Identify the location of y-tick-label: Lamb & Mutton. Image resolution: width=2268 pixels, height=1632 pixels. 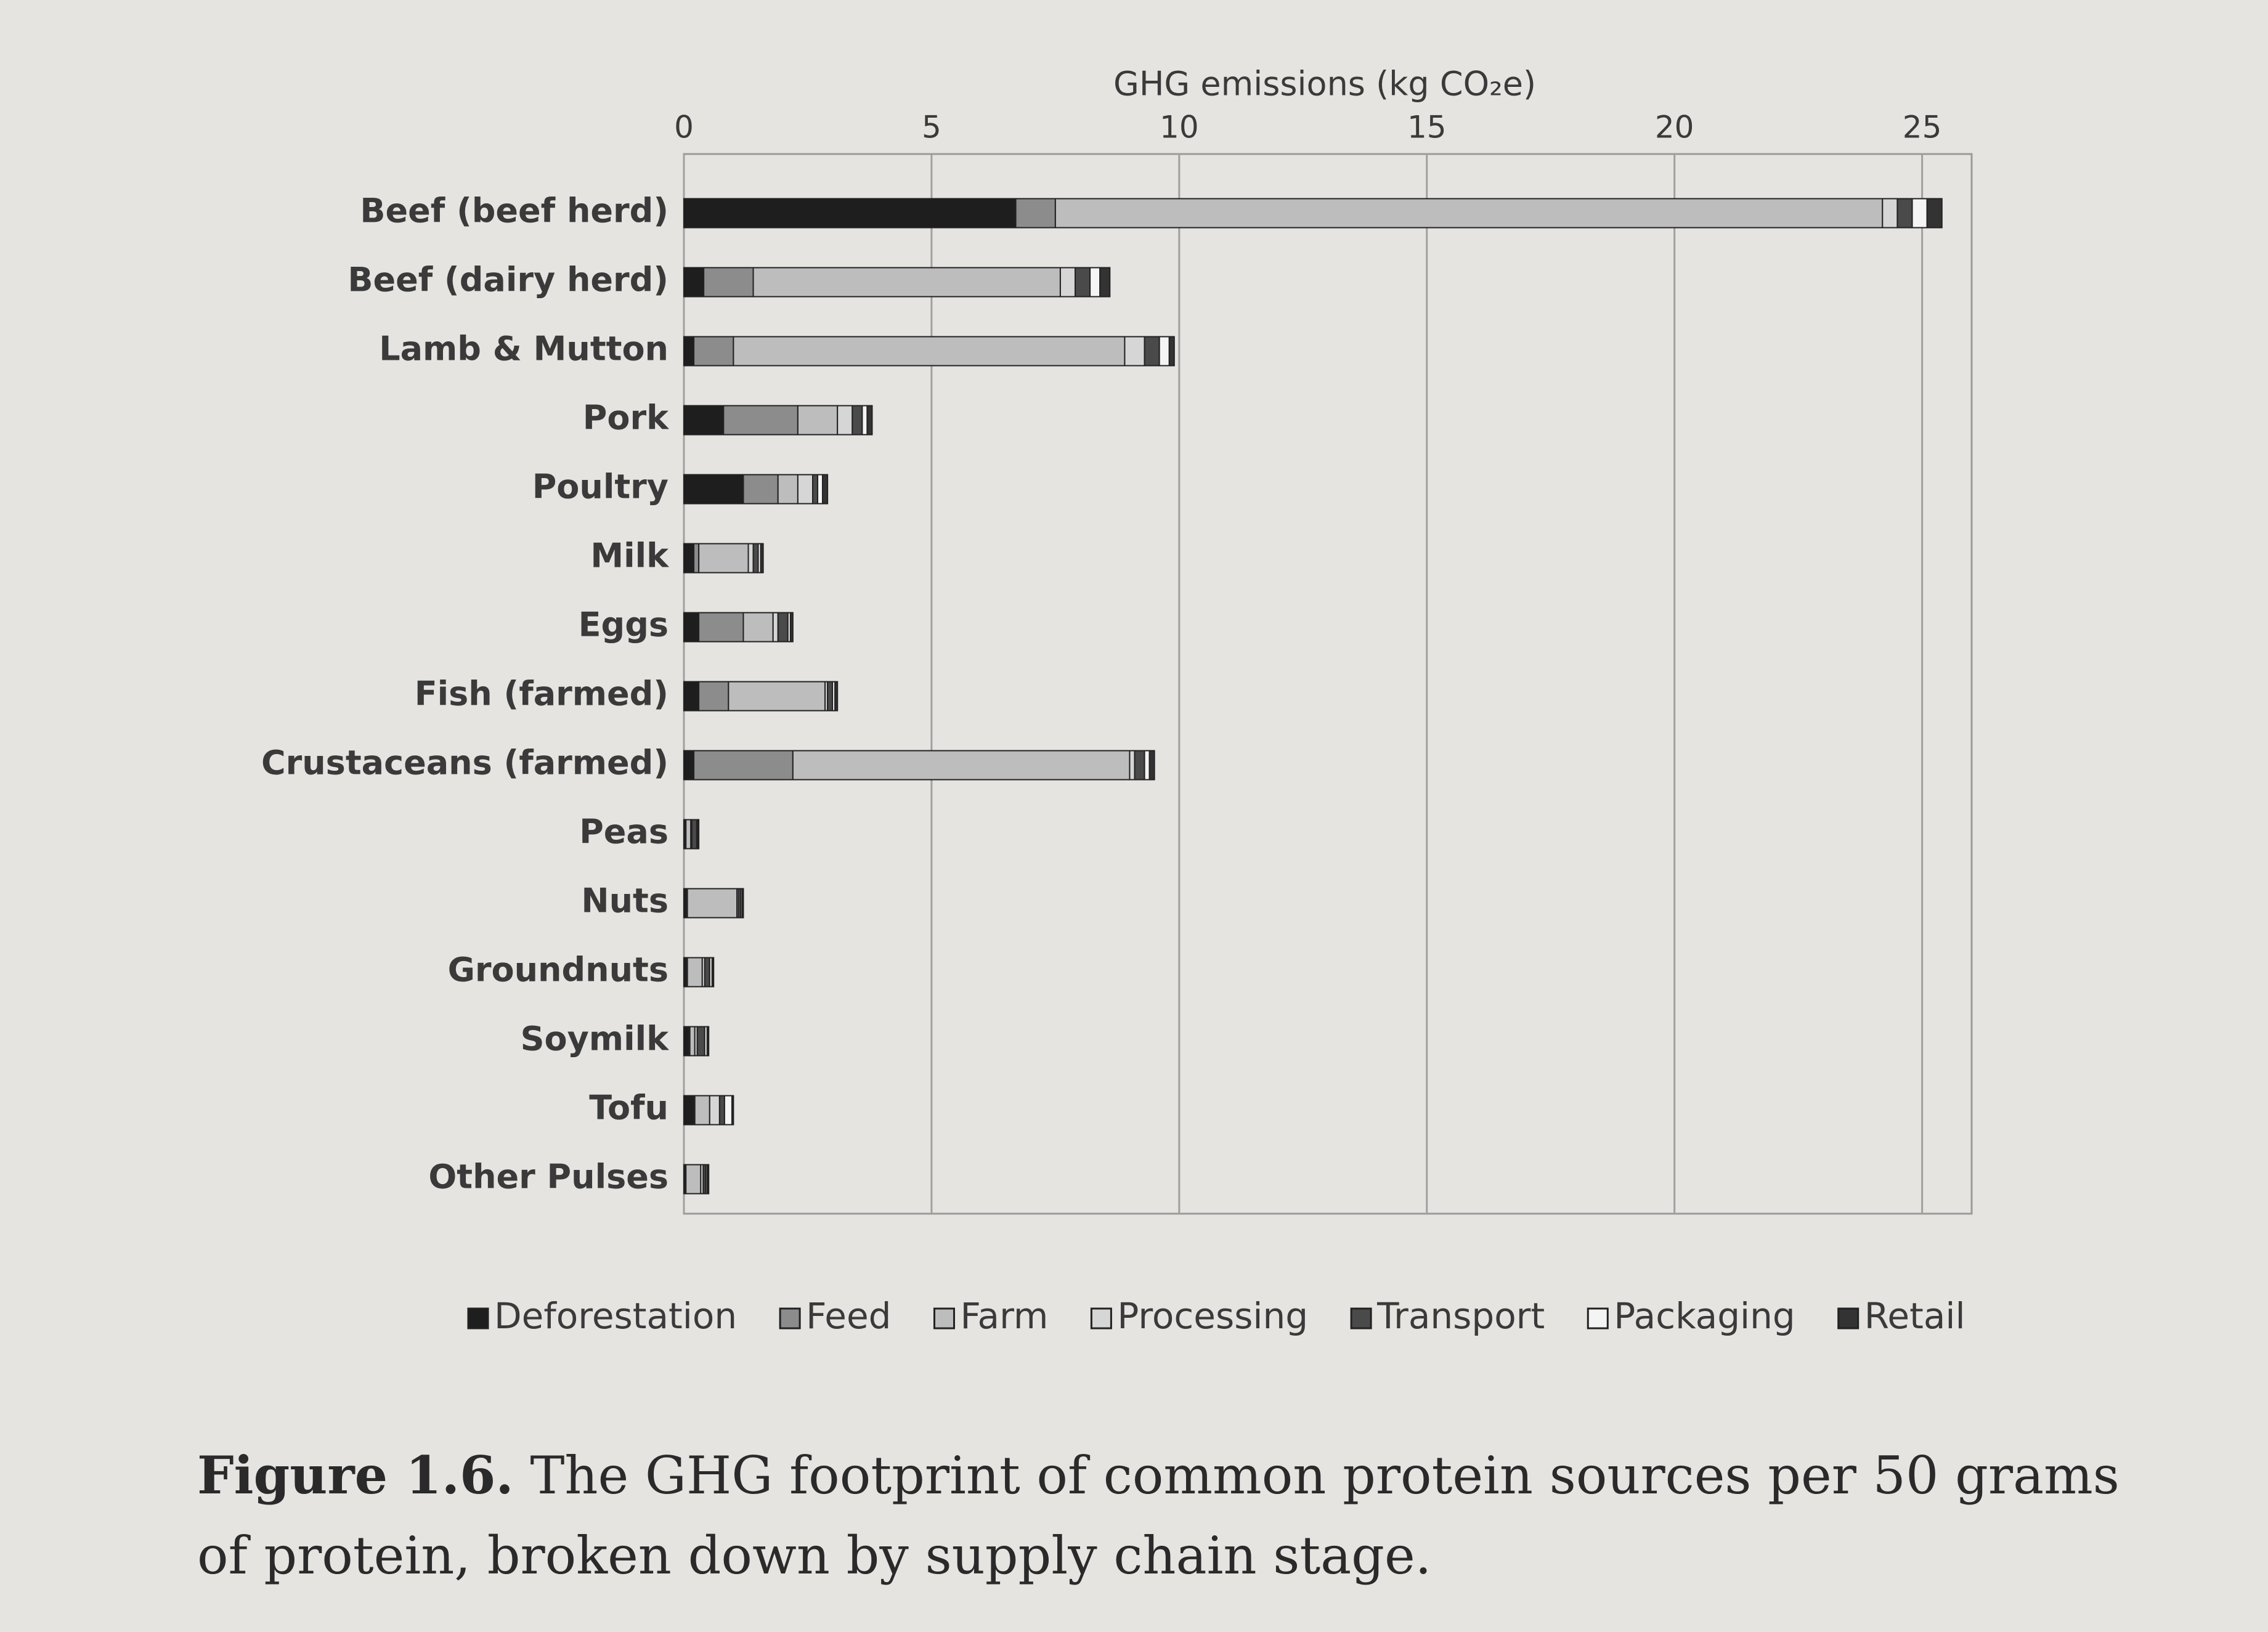
(524, 349).